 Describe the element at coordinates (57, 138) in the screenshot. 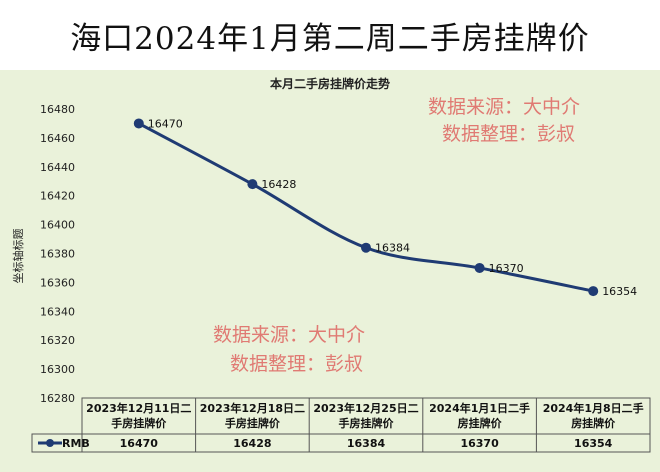

I see `y-tick-label: 16460` at that location.